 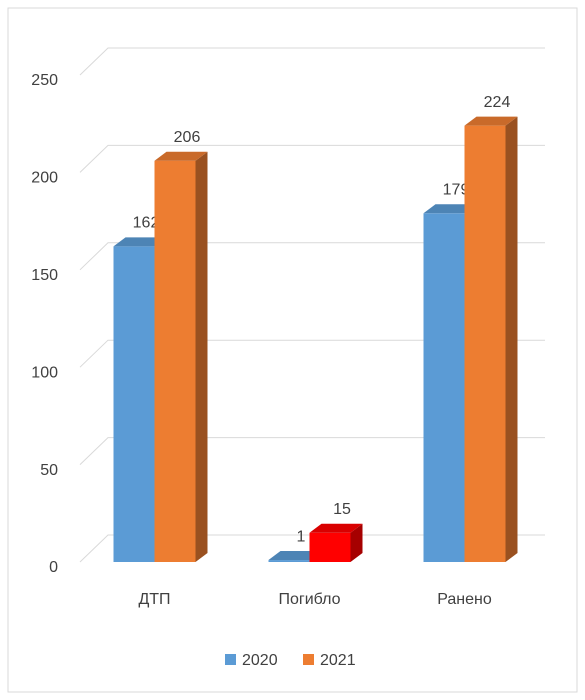 I want to click on value-label: 206, so click(x=187, y=137).